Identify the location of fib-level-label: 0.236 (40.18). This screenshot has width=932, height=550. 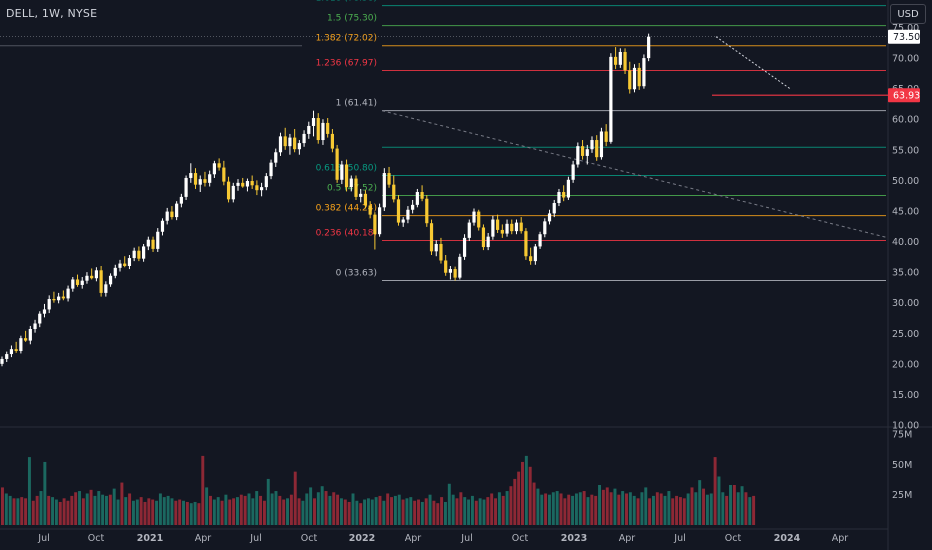
(346, 233).